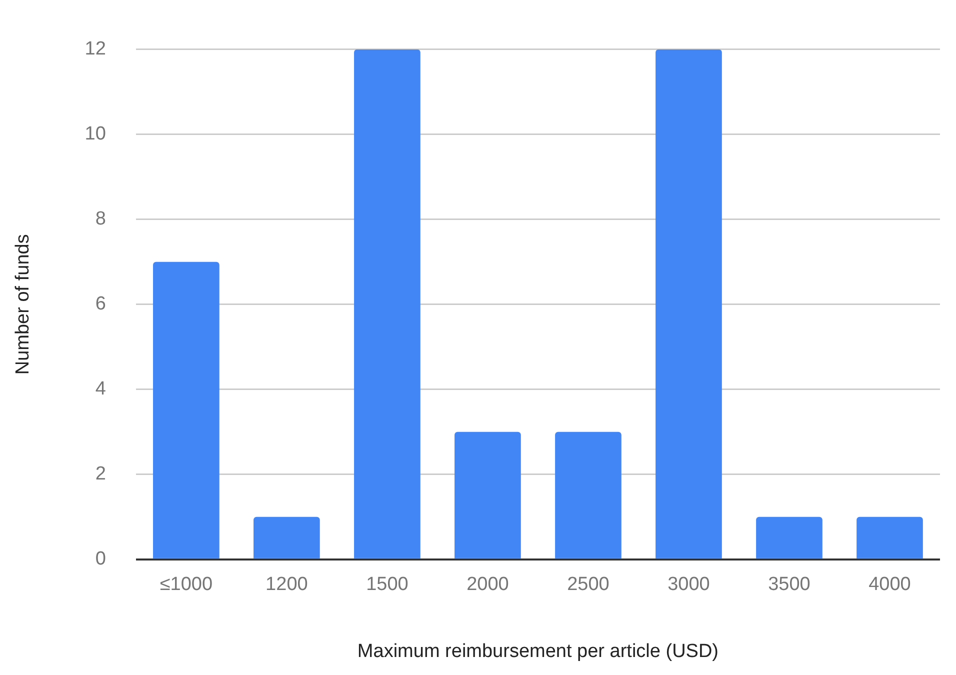 Image resolution: width=956 pixels, height=675 pixels. Describe the element at coordinates (100, 474) in the screenshot. I see `y-tick-label: 2` at that location.